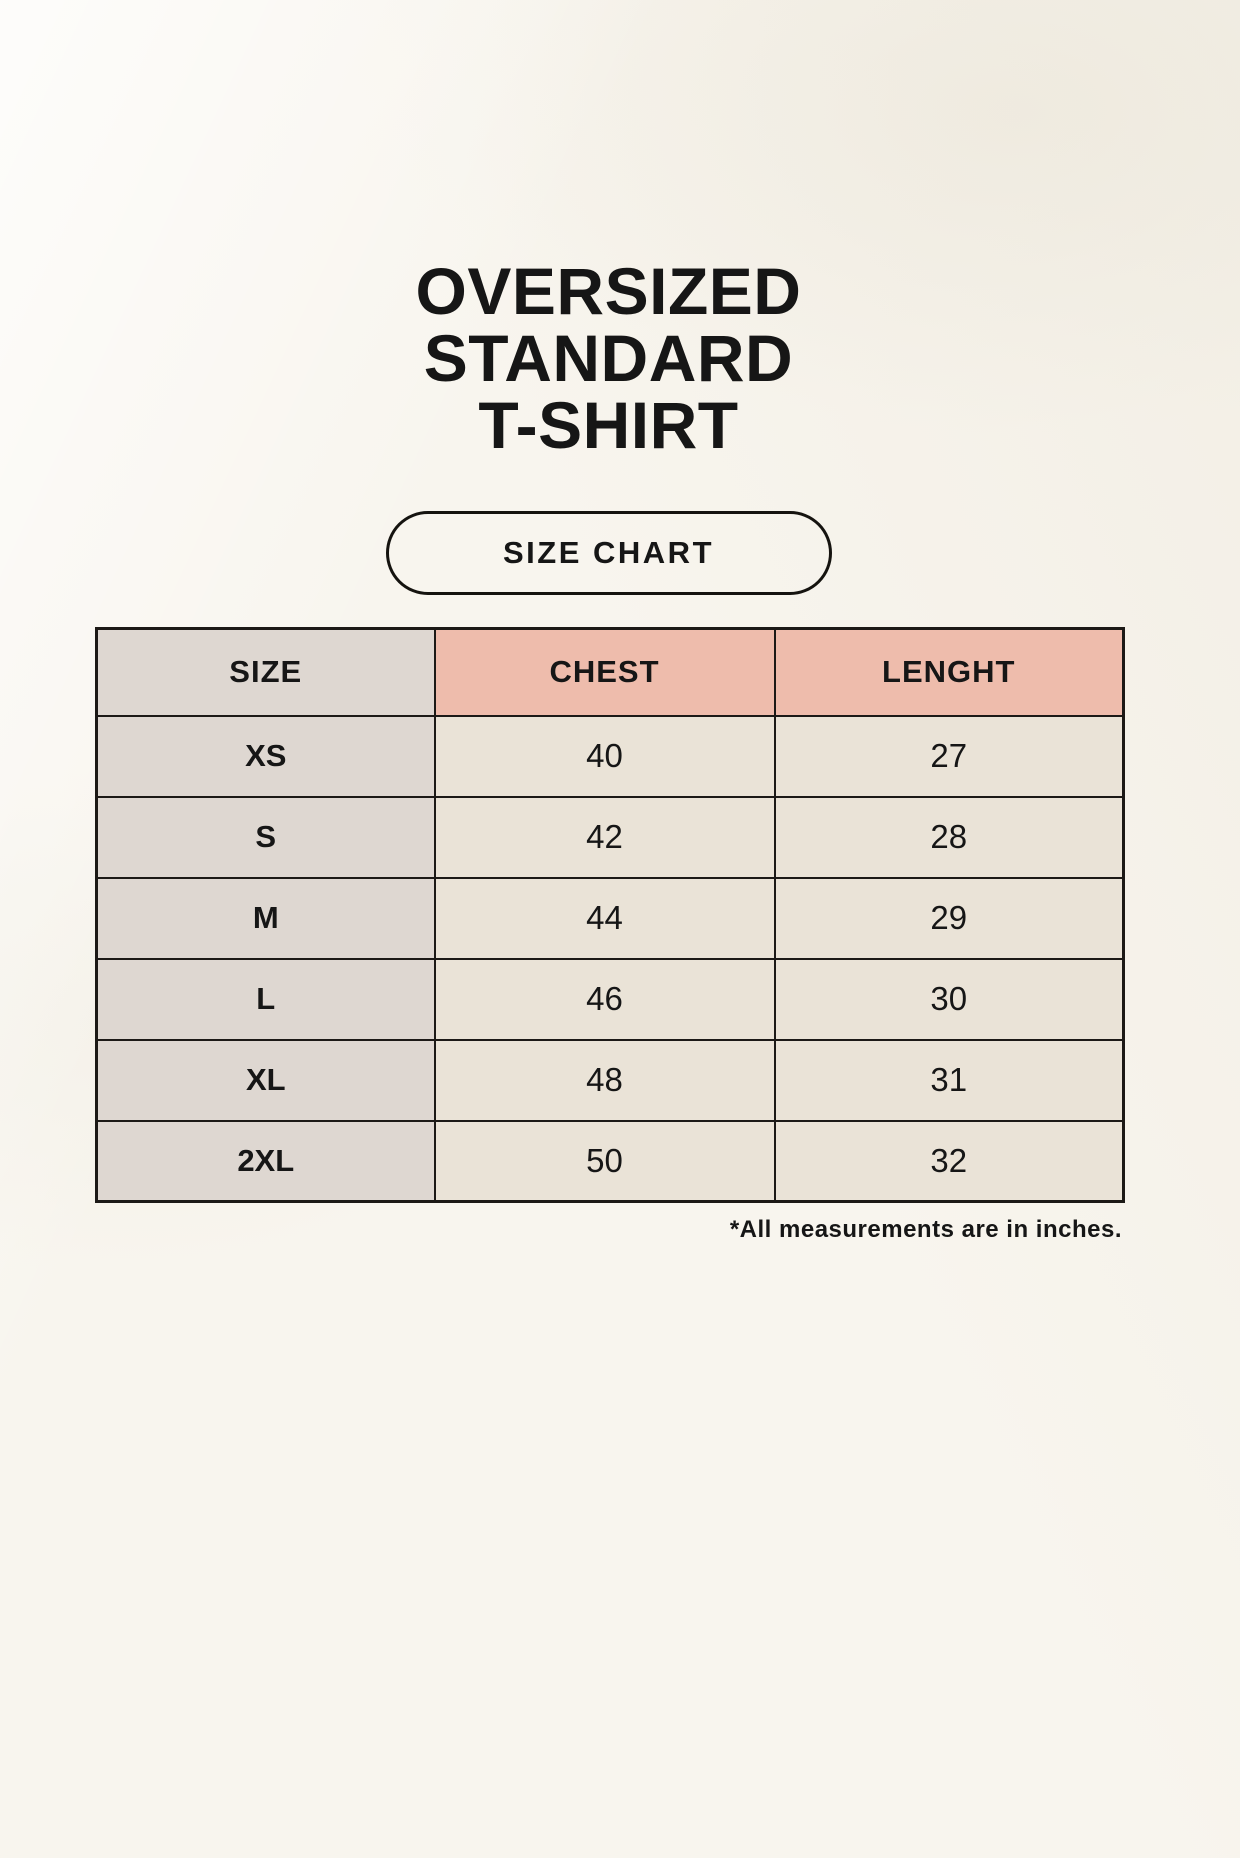 This screenshot has height=1858, width=1240. What do you see at coordinates (949, 672) in the screenshot?
I see `column-header-length: LENGHT` at bounding box center [949, 672].